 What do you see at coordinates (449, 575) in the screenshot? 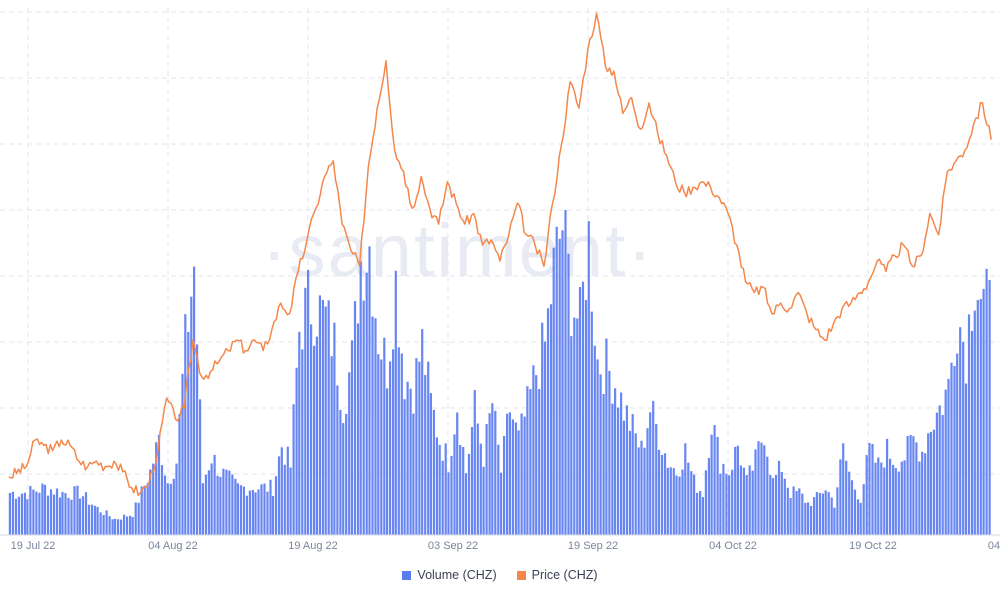
I see `legend-item-volume: Volume (CHZ)` at bounding box center [449, 575].